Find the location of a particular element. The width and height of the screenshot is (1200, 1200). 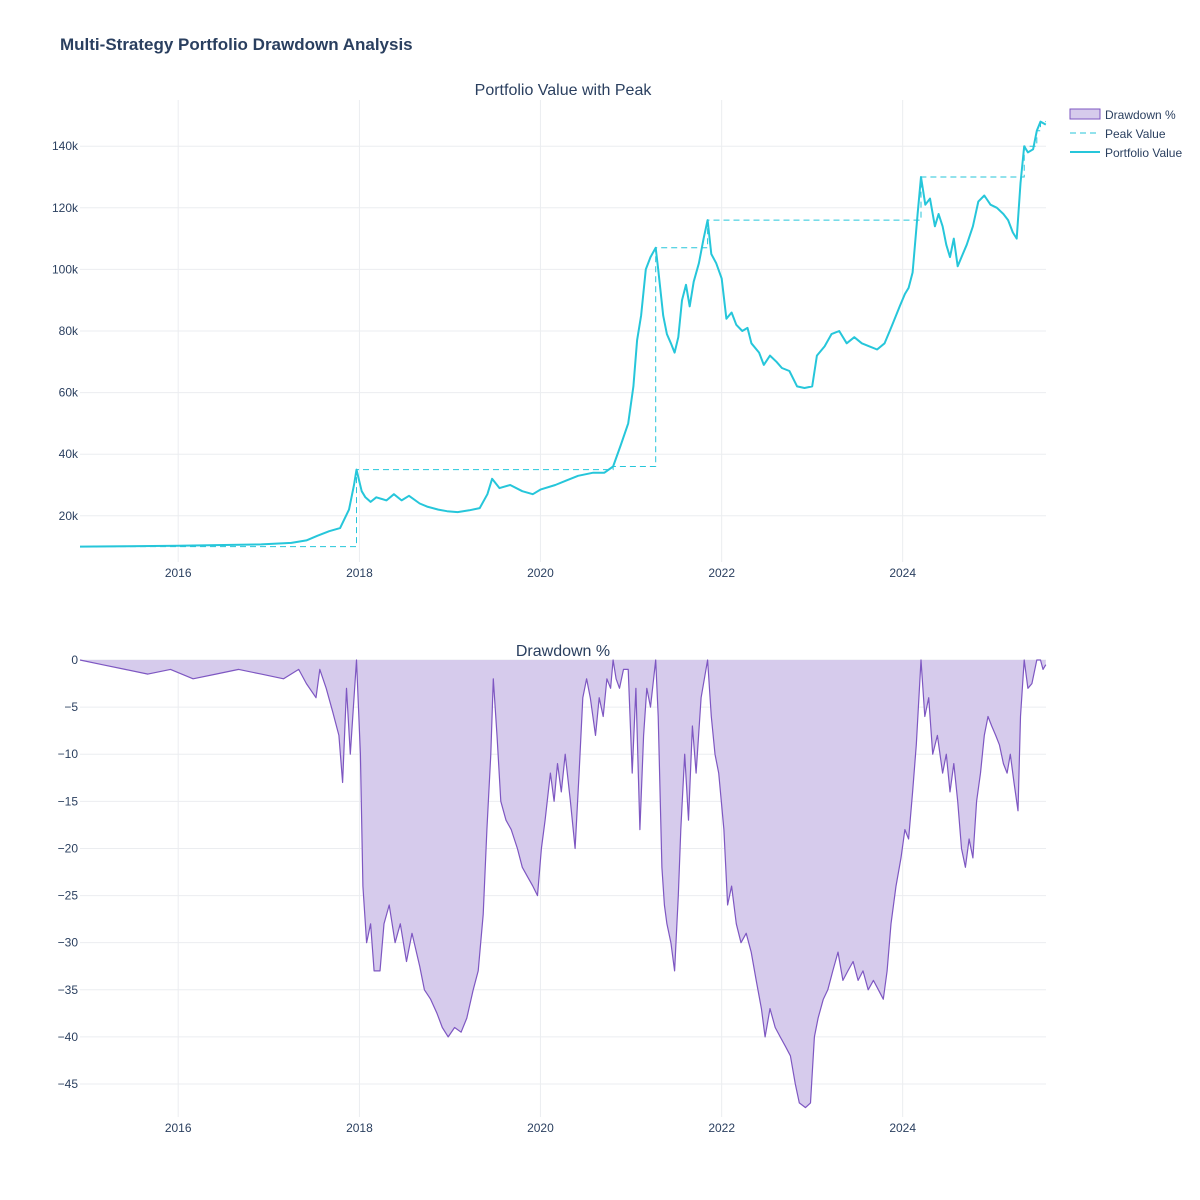

y-tick-label: 20k is located at coordinates (69, 516).